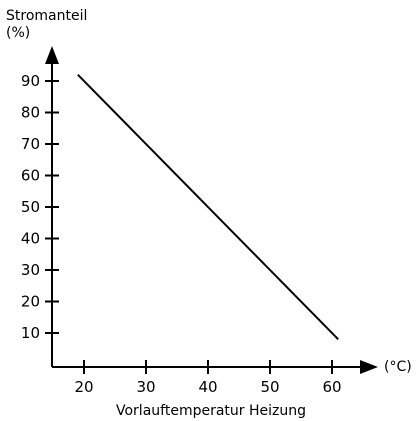  I want to click on y-tick-label: 80, so click(30, 113).